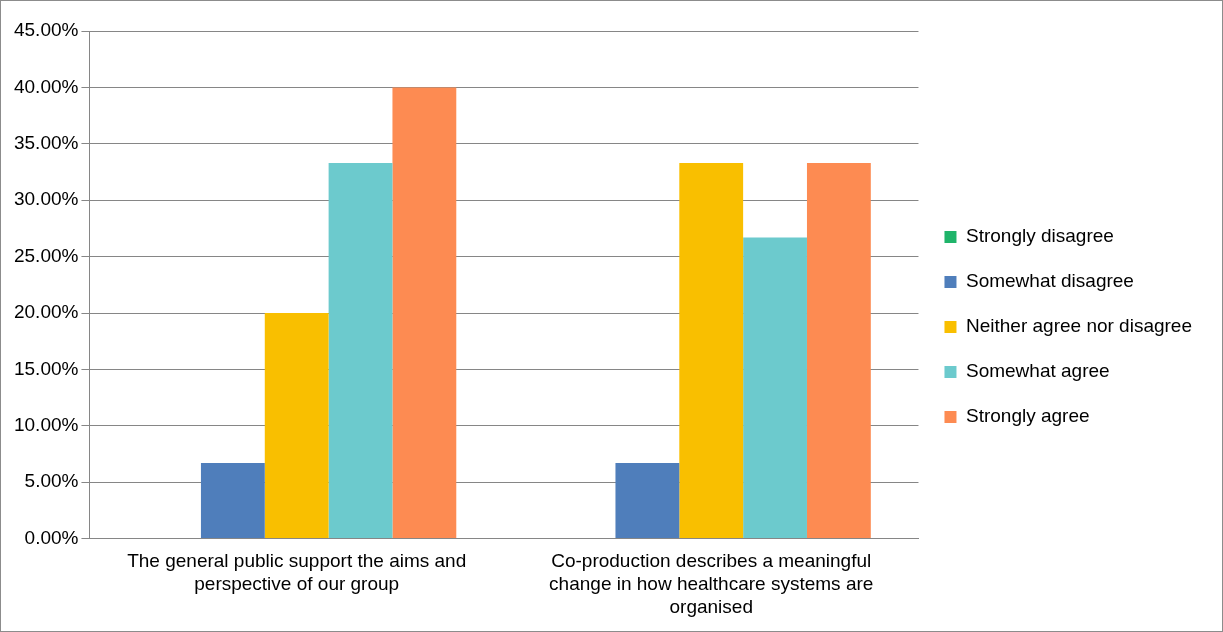  I want to click on legend-label: Strongly agree, so click(1027, 416).